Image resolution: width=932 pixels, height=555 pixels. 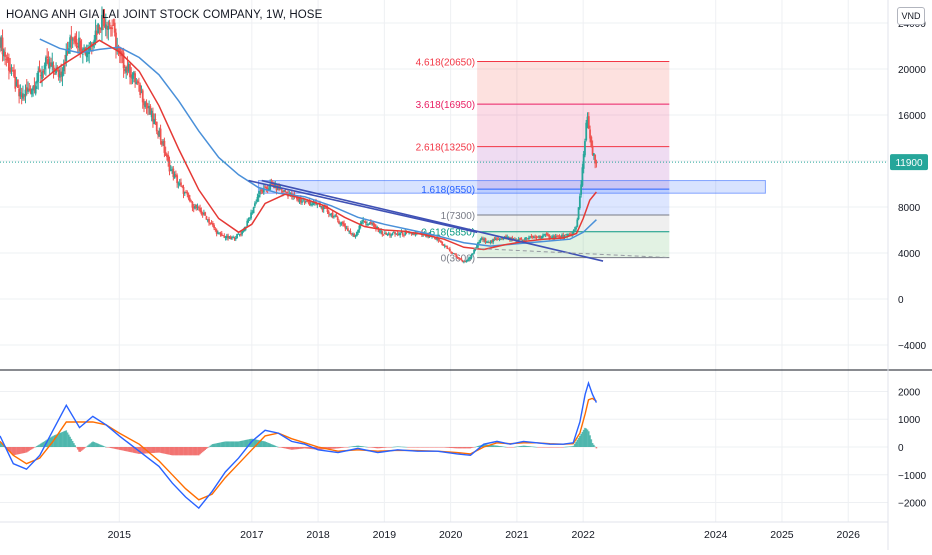 What do you see at coordinates (448, 233) in the screenshot?
I see `fib-level-label: 0.618(5850)` at bounding box center [448, 233].